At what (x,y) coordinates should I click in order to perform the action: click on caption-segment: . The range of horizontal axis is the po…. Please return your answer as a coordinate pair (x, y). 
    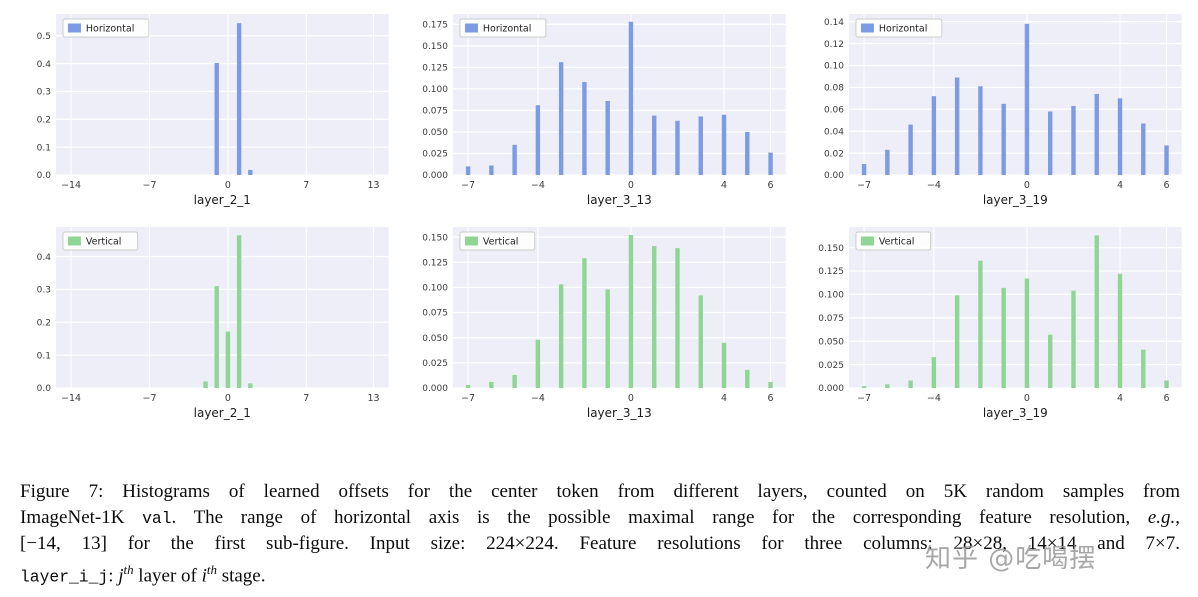
    Looking at the image, I should click on (659, 517).